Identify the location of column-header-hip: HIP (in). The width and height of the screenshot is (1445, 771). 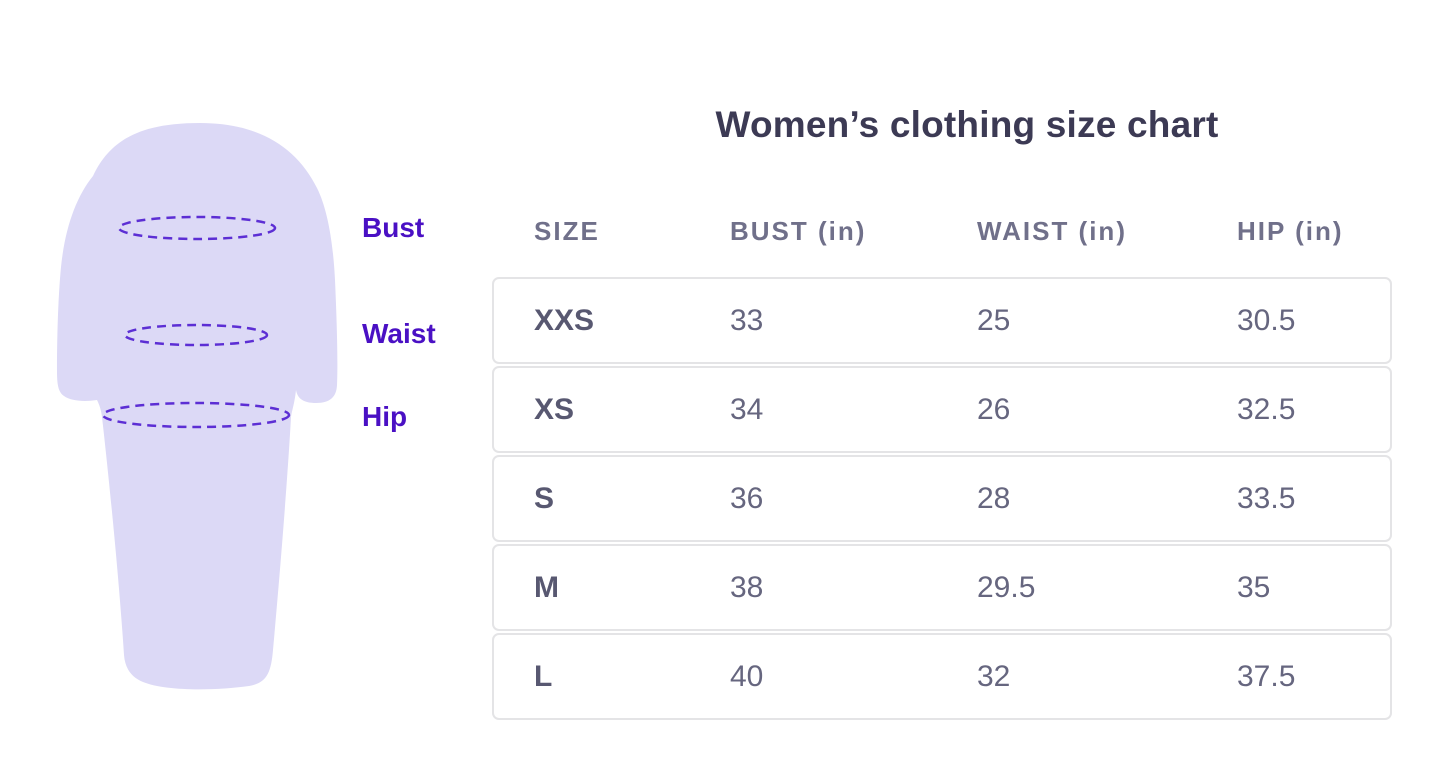
(1290, 231).